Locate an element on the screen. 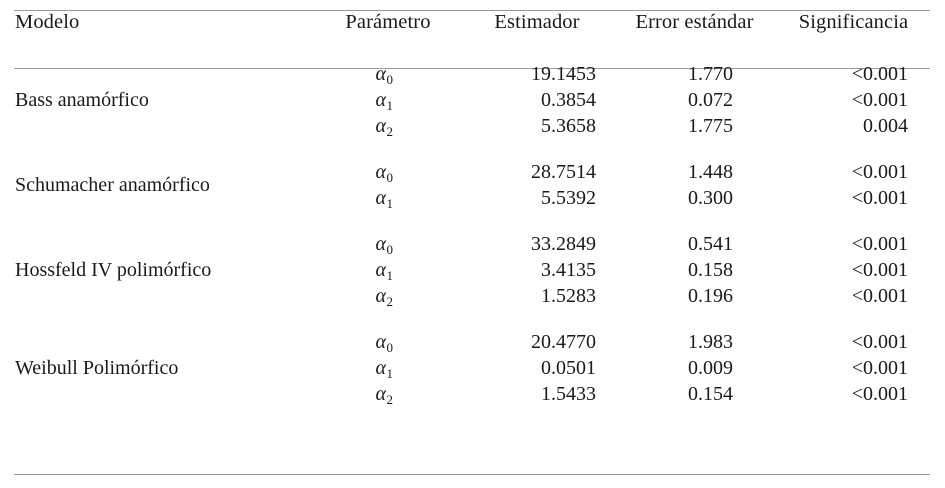  table-row: Bass anamórfico α0 19.1453 1.770 <0.001 is located at coordinates (472, 87).